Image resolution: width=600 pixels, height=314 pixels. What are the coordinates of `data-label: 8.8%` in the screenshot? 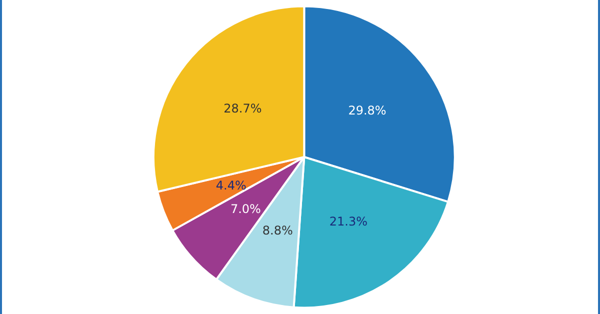 It's located at (277, 231).